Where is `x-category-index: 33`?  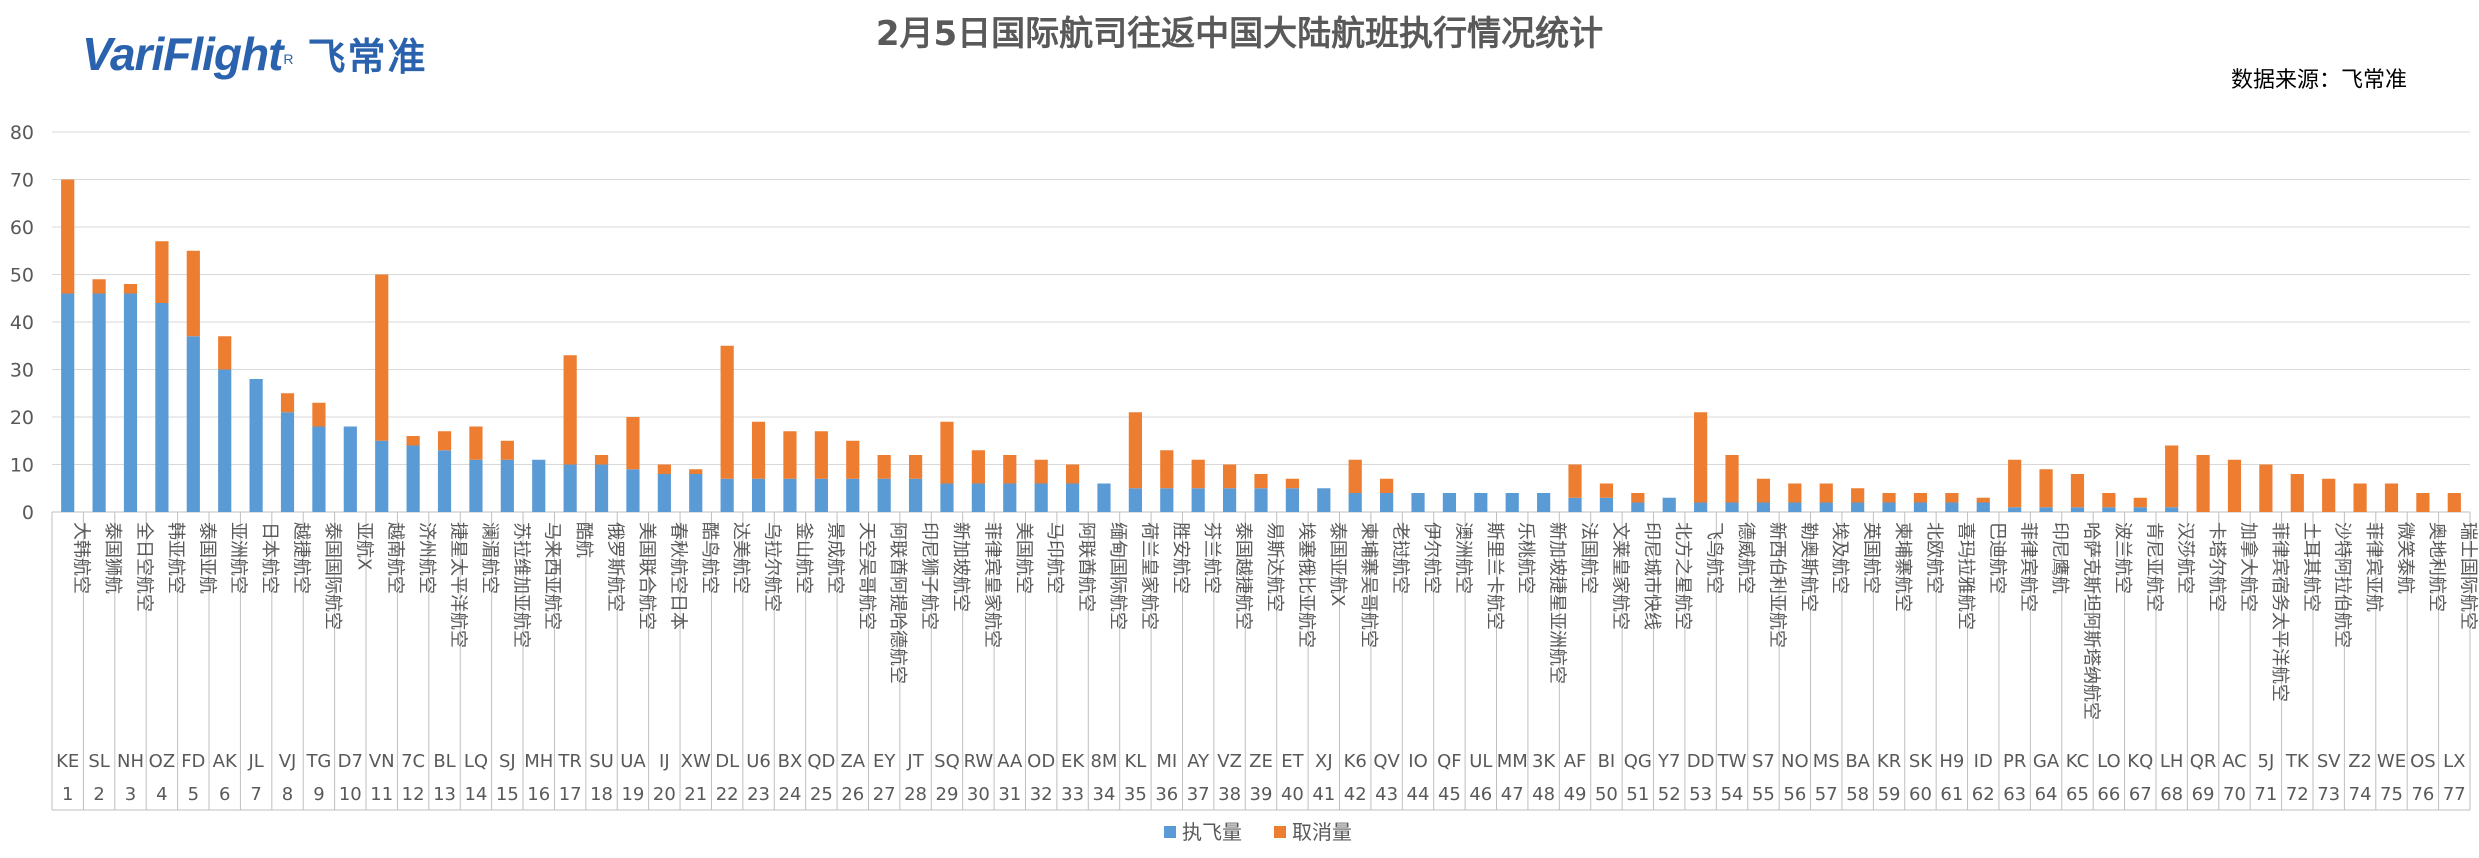
x-category-index: 33 is located at coordinates (1072, 794).